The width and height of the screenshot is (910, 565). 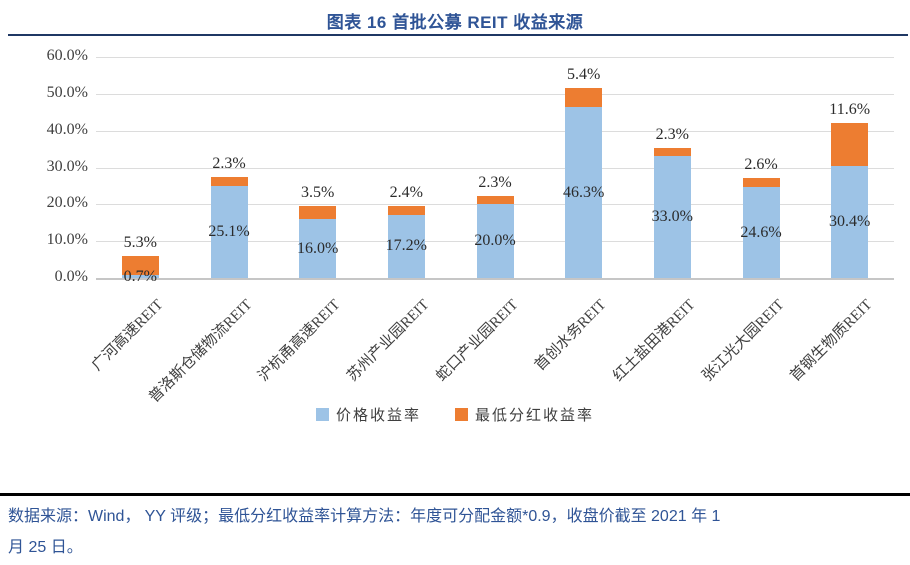 What do you see at coordinates (67, 166) in the screenshot?
I see `y-axis-tick-label: 30.0%` at bounding box center [67, 166].